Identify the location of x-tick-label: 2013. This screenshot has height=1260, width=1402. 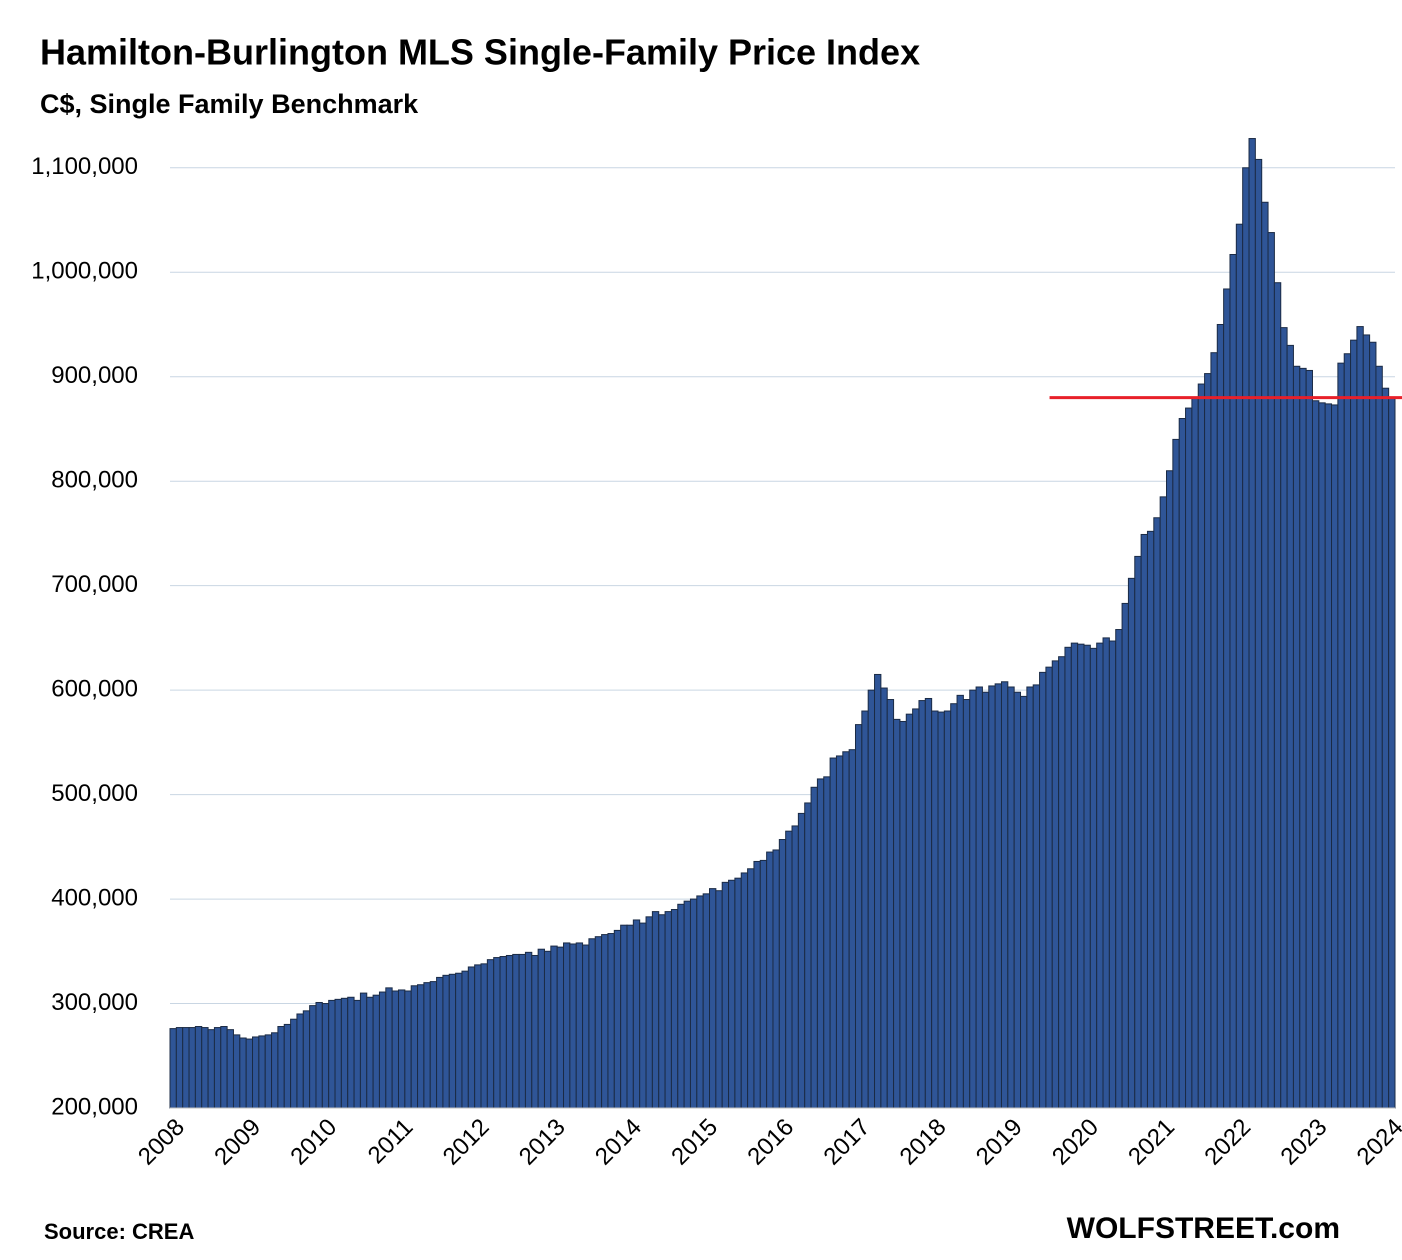
(542, 1142).